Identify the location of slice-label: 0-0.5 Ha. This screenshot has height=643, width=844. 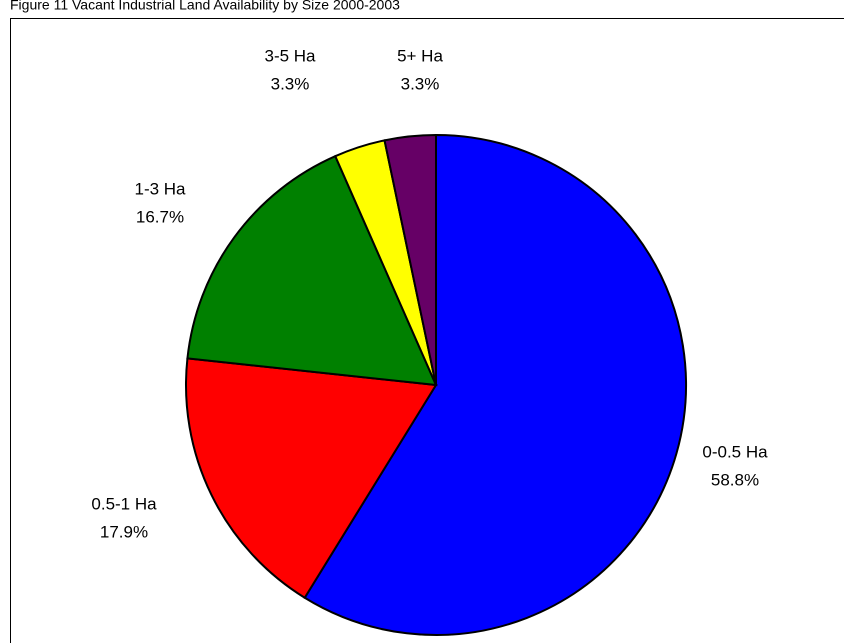
(735, 451).